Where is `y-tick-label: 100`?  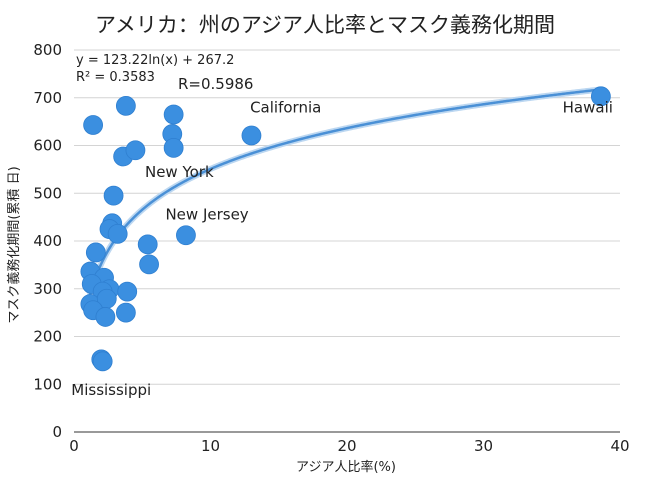 y-tick-label: 100 is located at coordinates (47, 384).